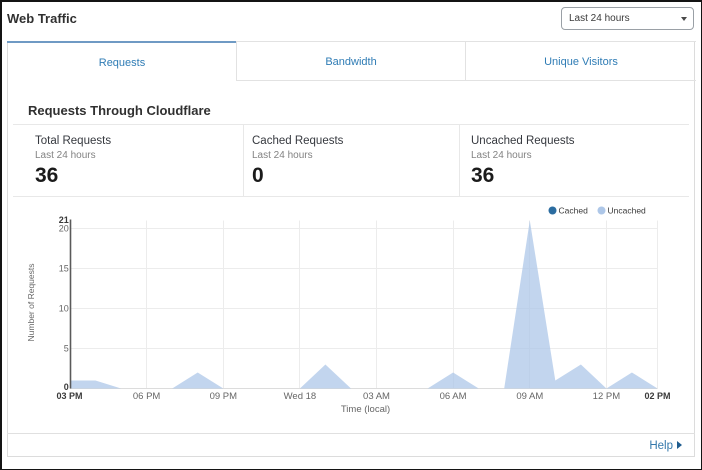 This screenshot has height=470, width=702. Describe the element at coordinates (147, 396) in the screenshot. I see `svg-text: 06 PM` at that location.